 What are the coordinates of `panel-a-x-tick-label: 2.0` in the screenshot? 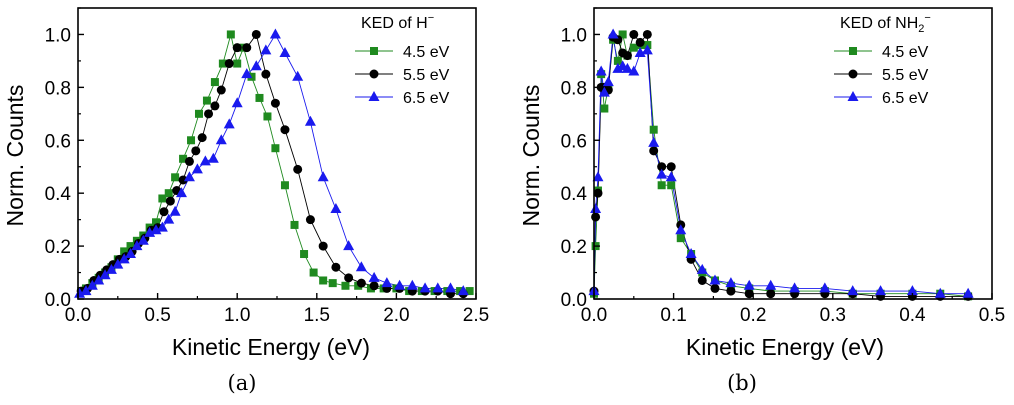 It's located at (396, 315).